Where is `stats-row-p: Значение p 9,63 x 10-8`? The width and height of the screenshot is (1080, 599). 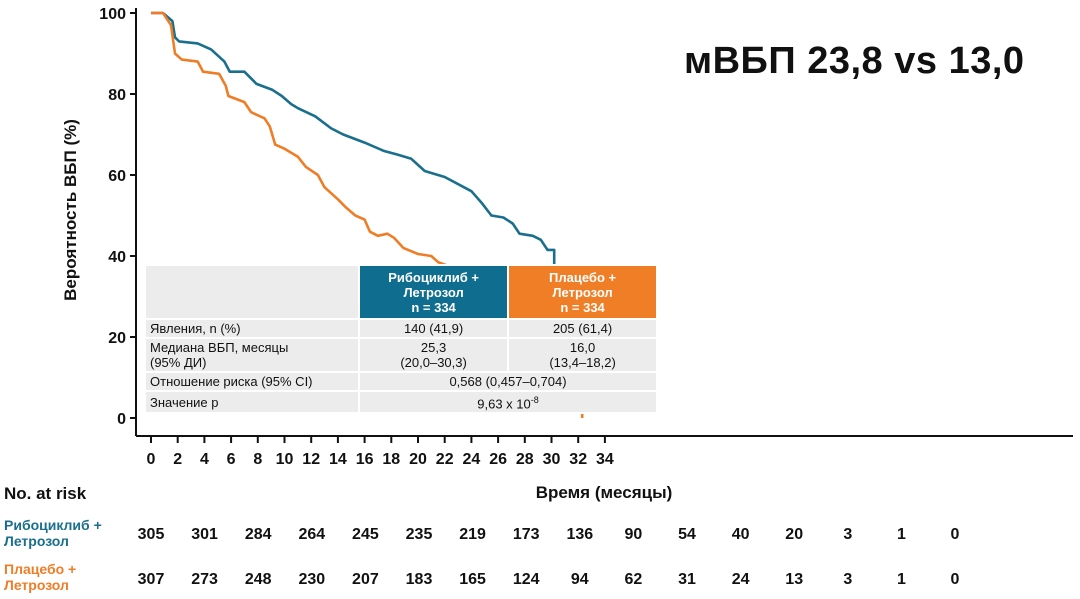
stats-row-p: Значение p 9,63 x 10-8 is located at coordinates (400, 402).